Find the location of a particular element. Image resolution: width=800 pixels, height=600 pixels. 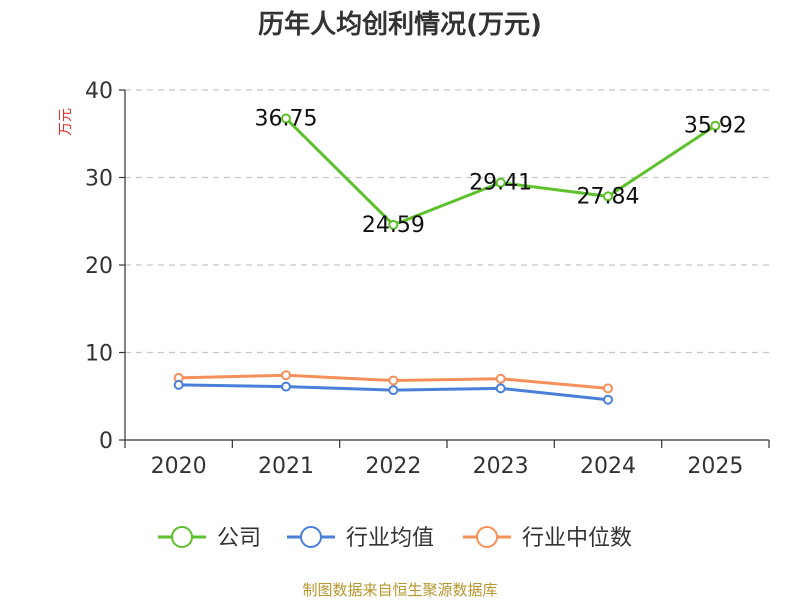

legend-label: 行业均值 is located at coordinates (390, 538).